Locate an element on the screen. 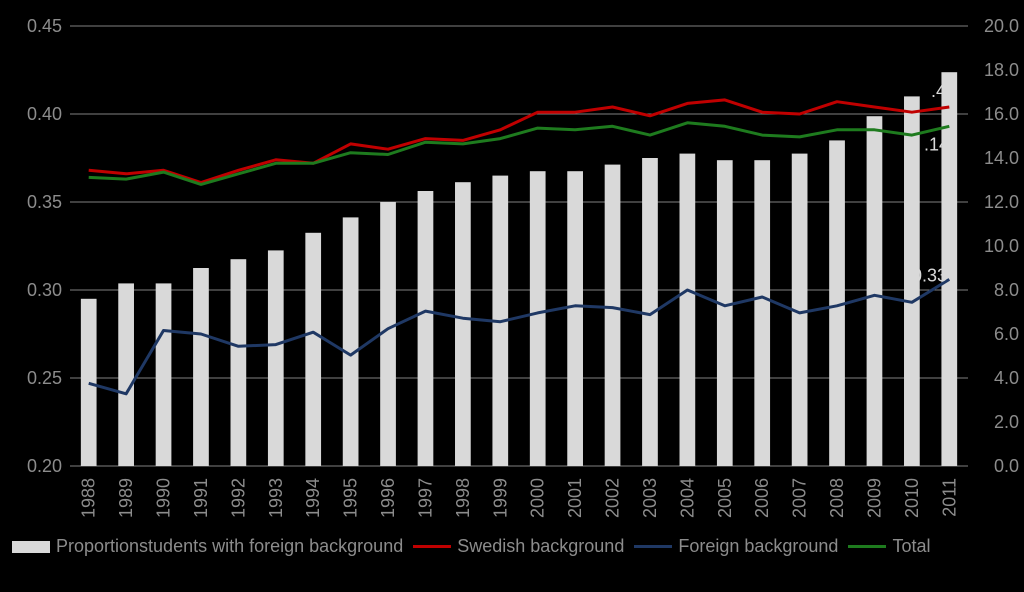  legend-swatch-proportion is located at coordinates (31, 546).